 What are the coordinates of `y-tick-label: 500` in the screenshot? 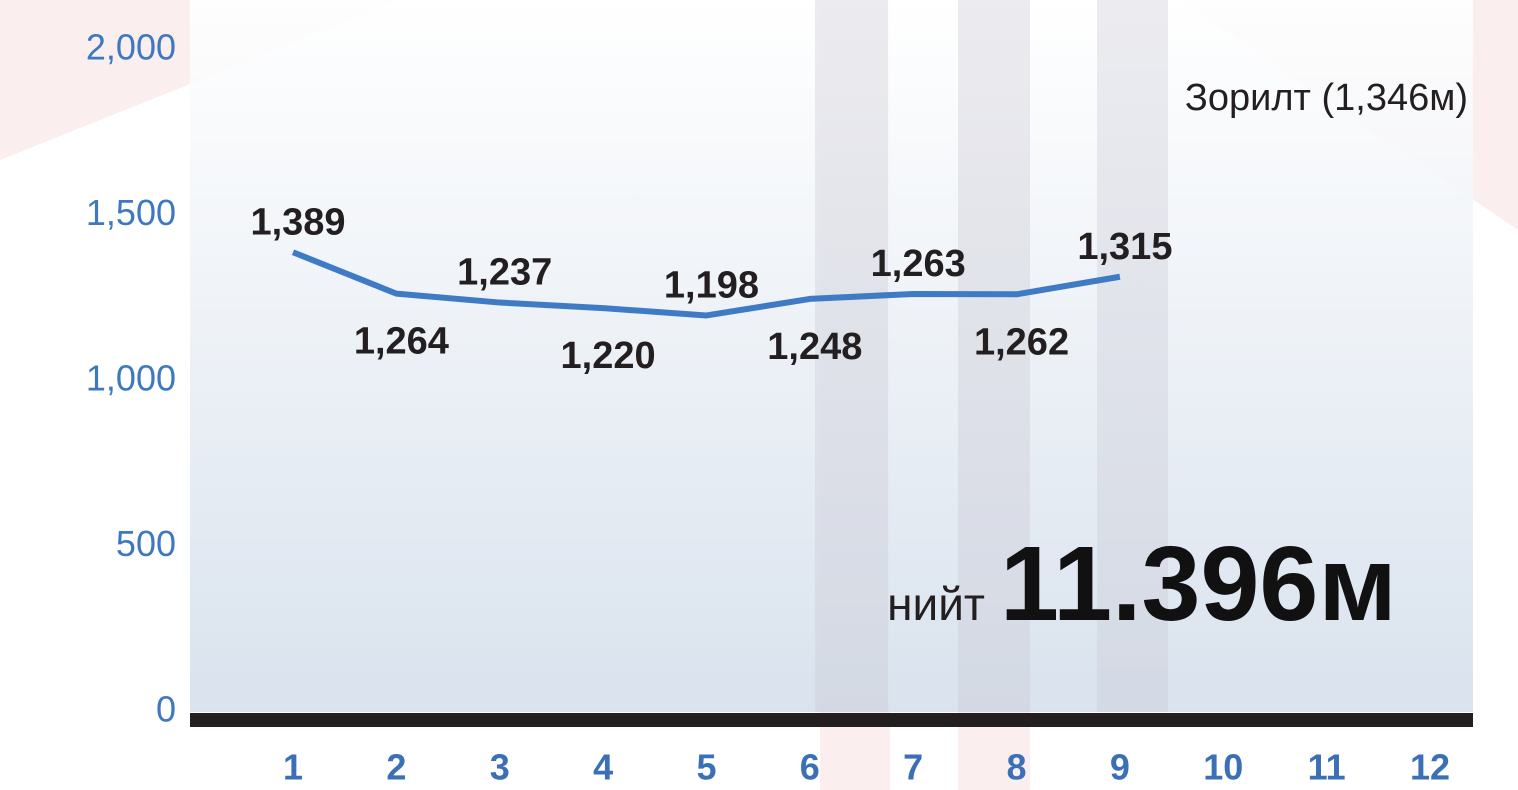 It's located at (146, 543).